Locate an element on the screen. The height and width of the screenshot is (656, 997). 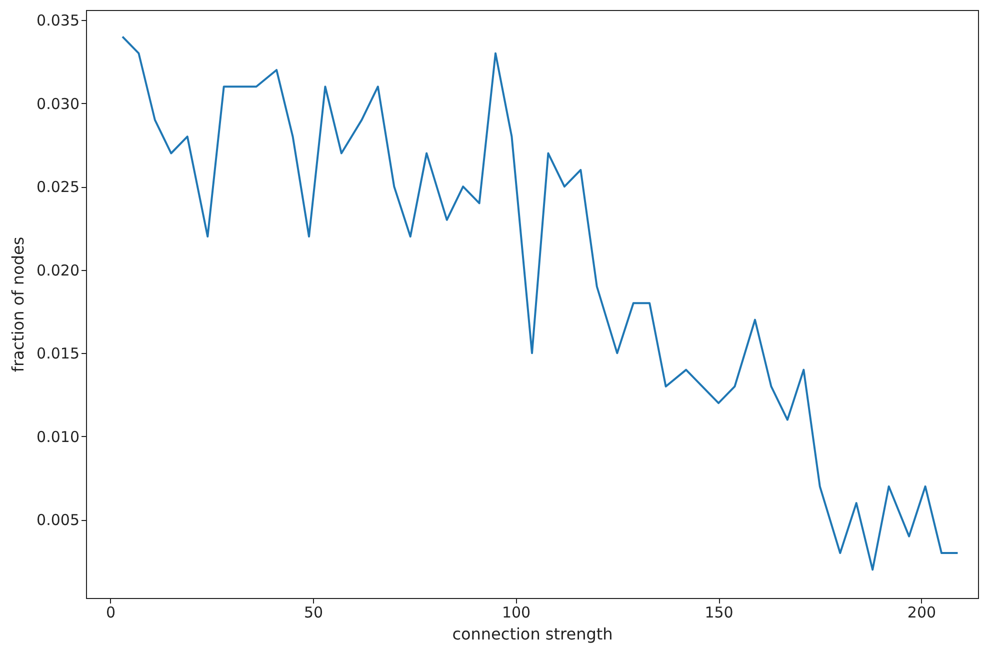
y-tick-label: 0.025 is located at coordinates (58, 187).